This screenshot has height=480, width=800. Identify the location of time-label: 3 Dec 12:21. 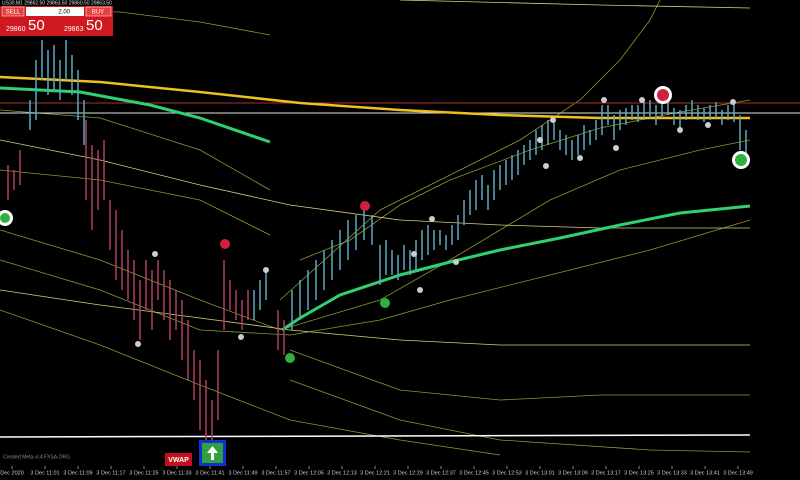
(375, 473).